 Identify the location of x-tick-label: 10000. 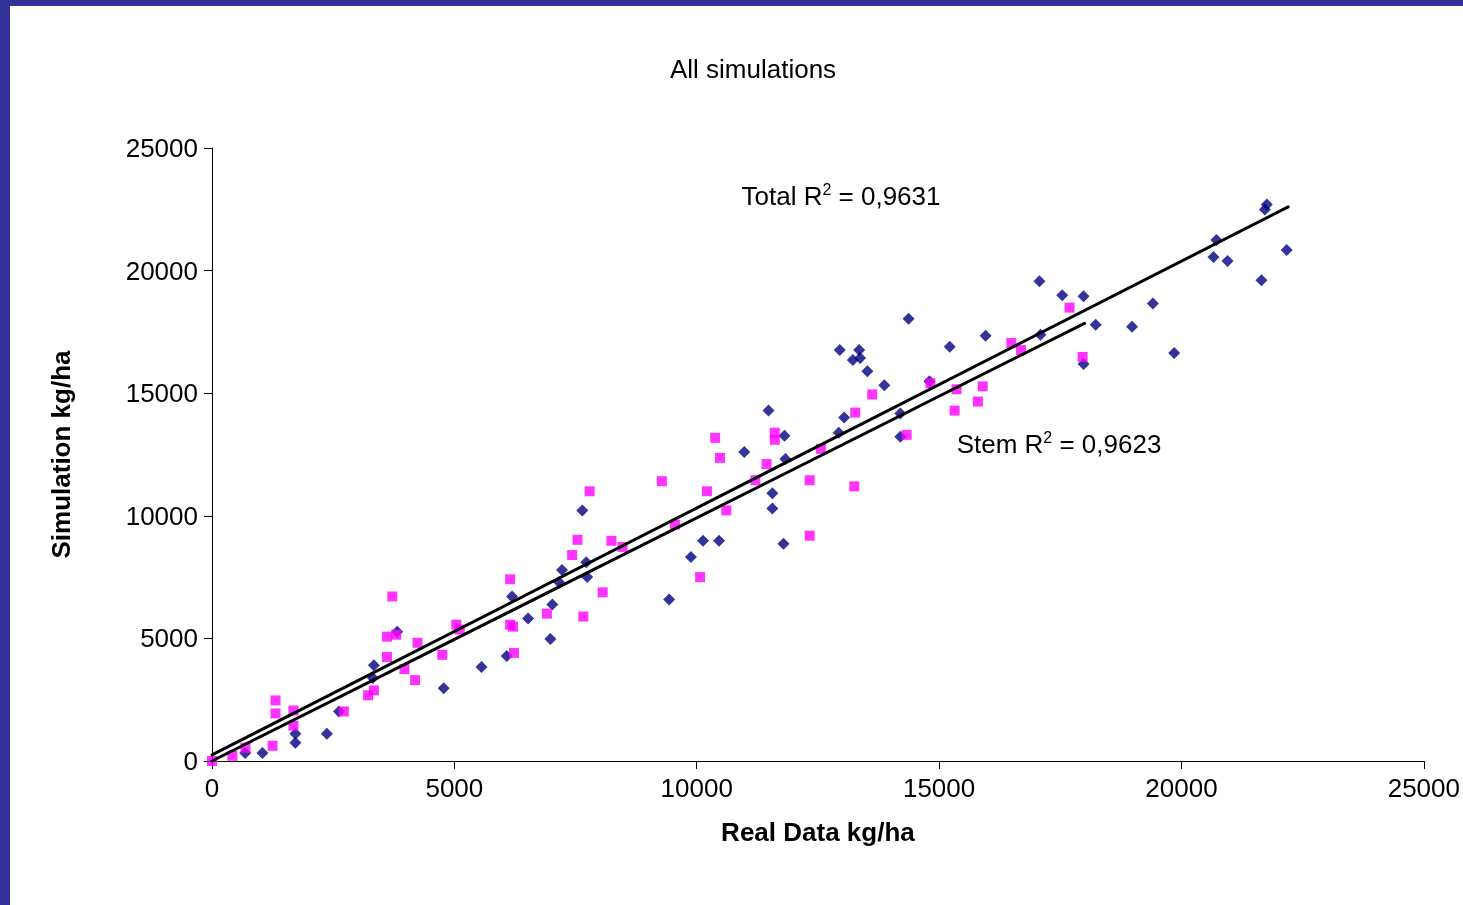
(696, 788).